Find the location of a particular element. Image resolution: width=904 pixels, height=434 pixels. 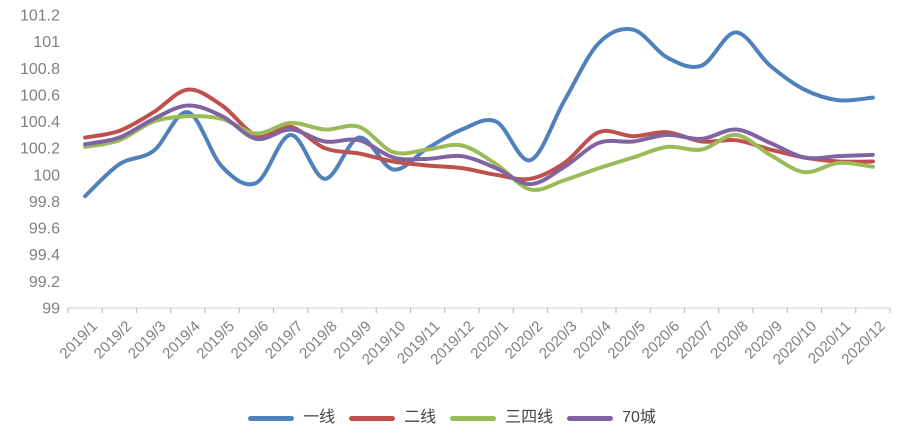

y-axis-tick-label: 100 is located at coordinates (46, 175).